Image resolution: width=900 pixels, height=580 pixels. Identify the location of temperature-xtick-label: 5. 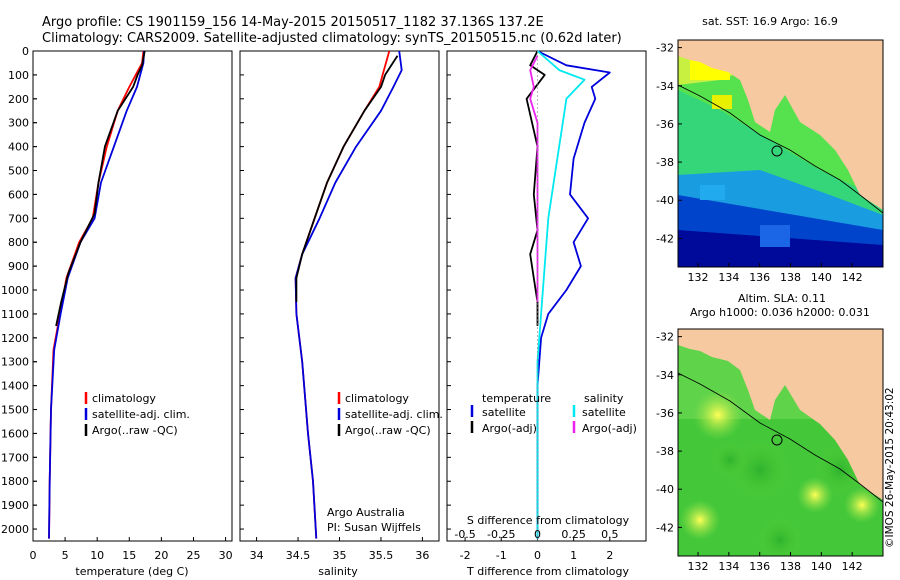
(65, 555).